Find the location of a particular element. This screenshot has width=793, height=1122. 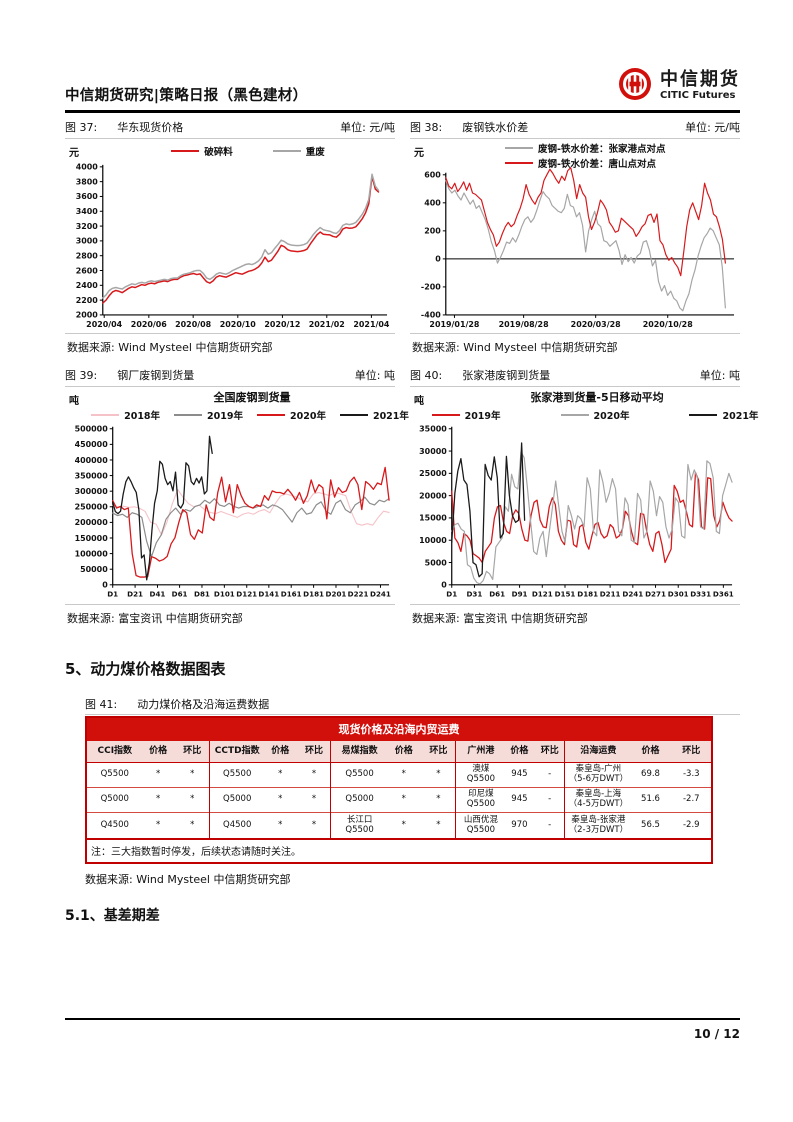

svg-text: 2000 is located at coordinates (87, 315).